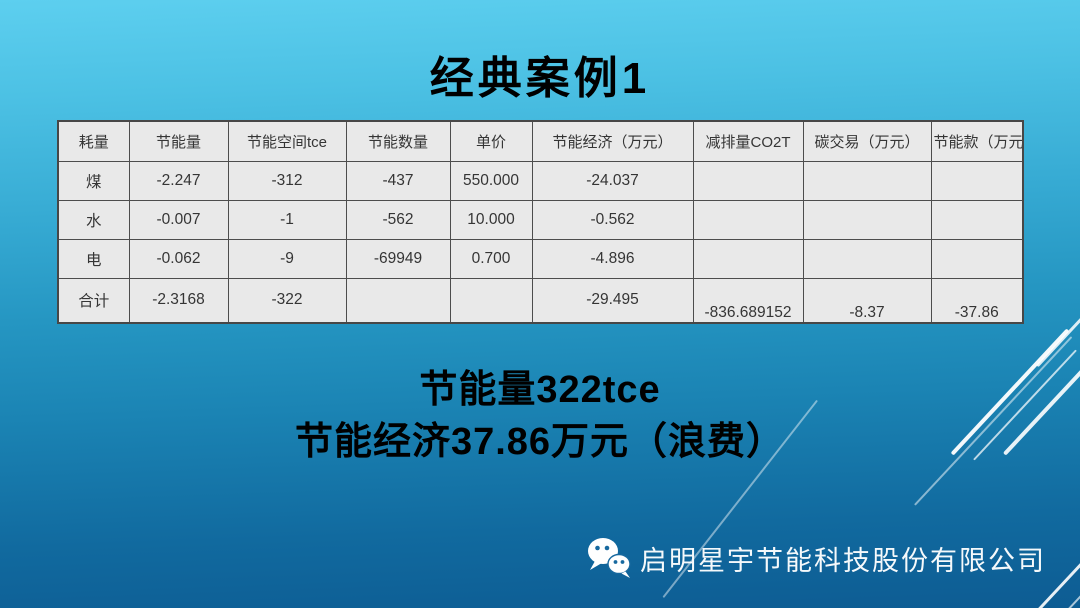 The image size is (1080, 608). I want to click on column-header: 单价, so click(491, 141).